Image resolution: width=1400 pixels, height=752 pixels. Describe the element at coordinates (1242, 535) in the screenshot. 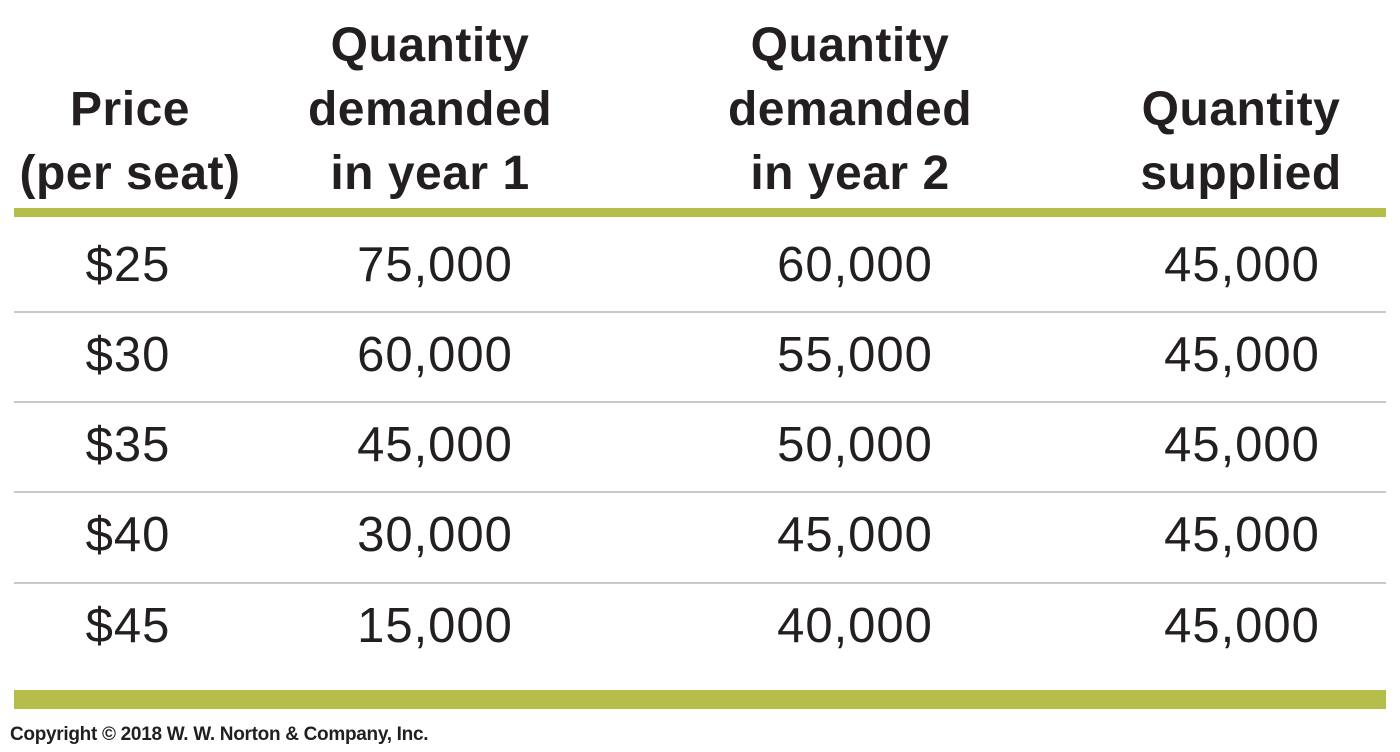

I see `cell-supplied-row-4: 45,000` at that location.